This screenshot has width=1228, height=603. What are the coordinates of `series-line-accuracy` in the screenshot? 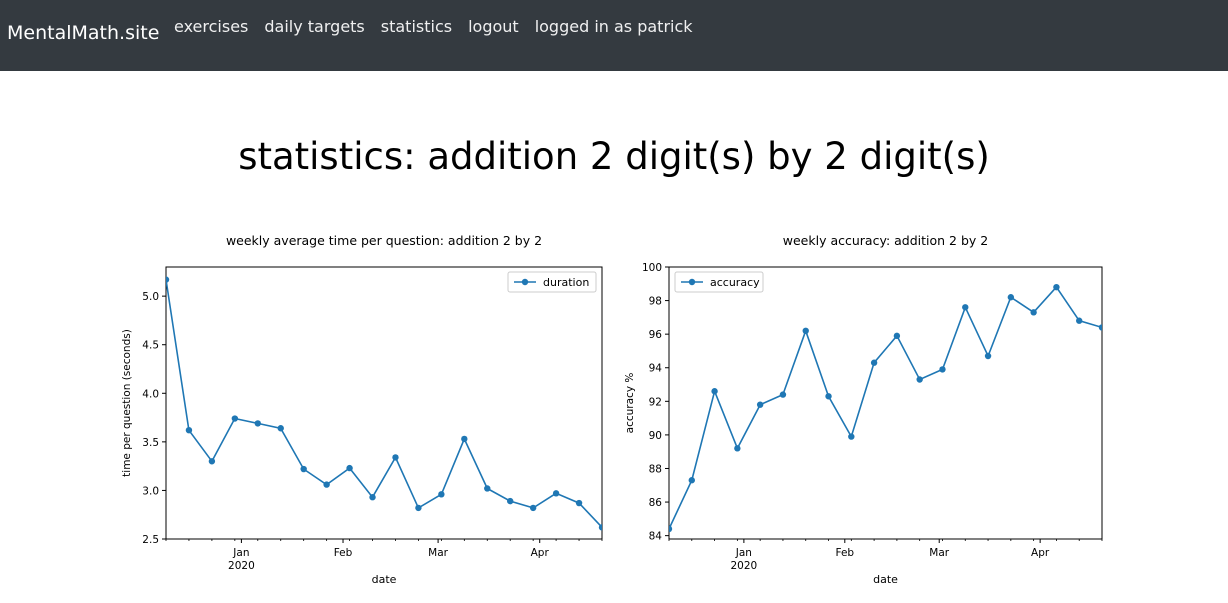 It's located at (885, 407).